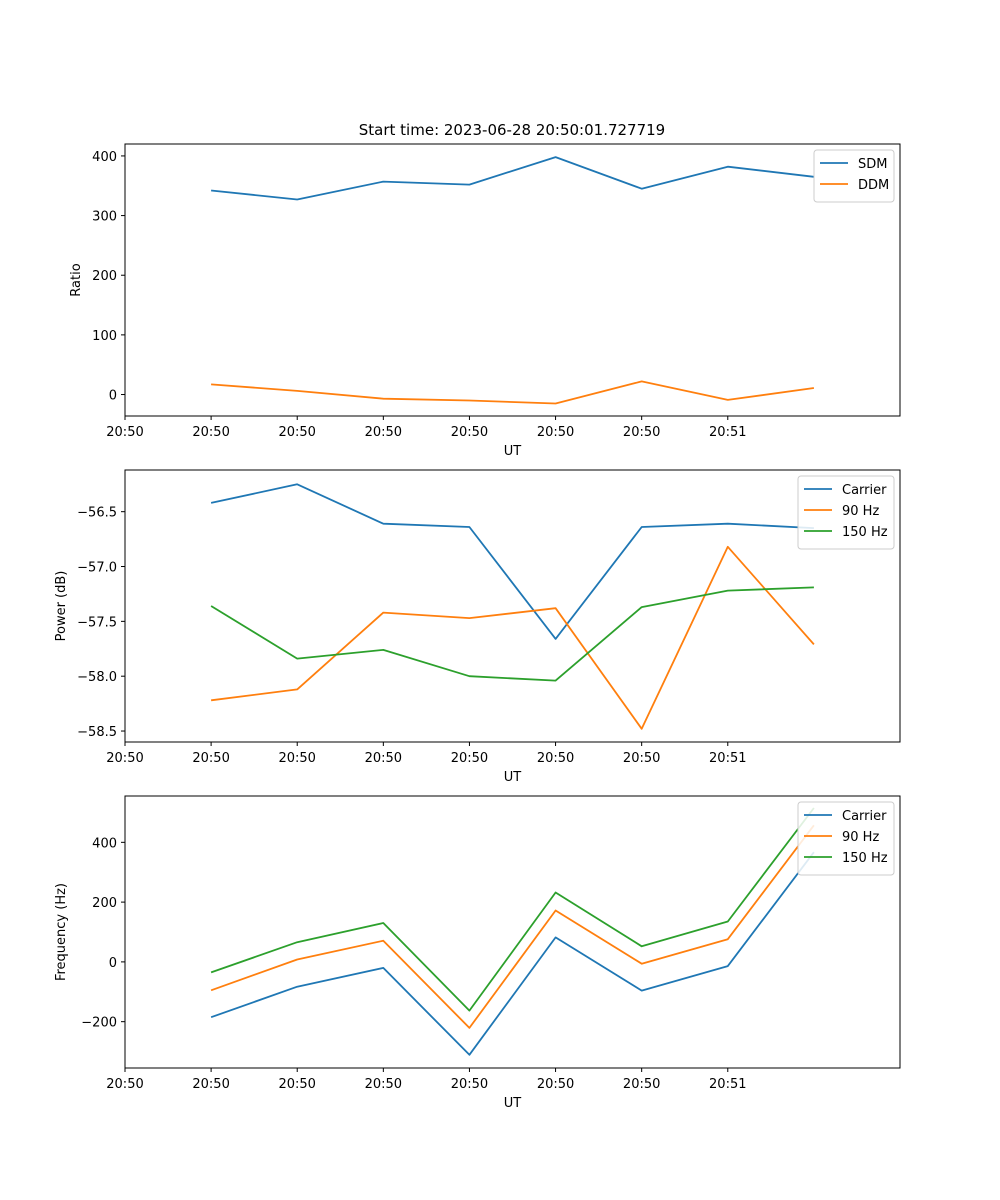  Describe the element at coordinates (104, 336) in the screenshot. I see `y-tick-label: 100` at that location.